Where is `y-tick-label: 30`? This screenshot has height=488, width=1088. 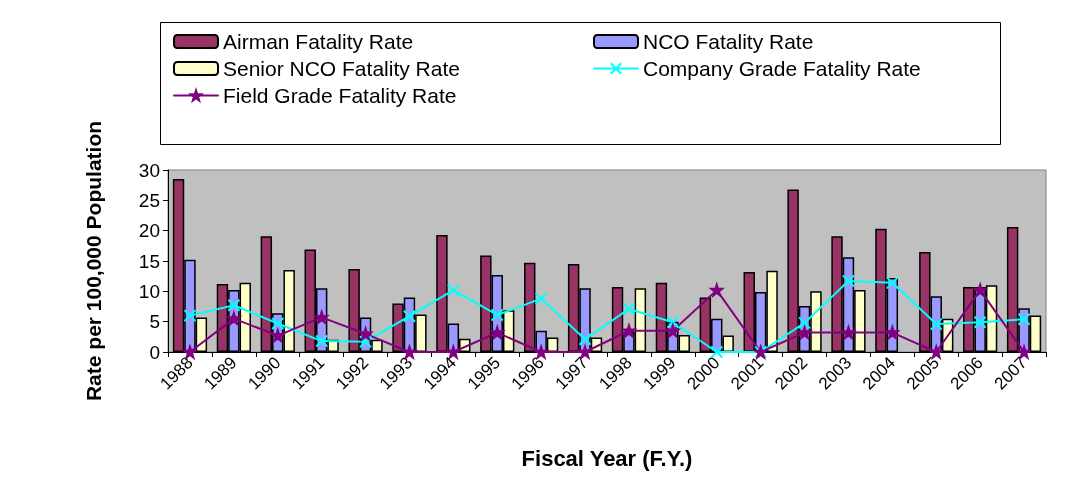 y-tick-label: 30 is located at coordinates (149, 170).